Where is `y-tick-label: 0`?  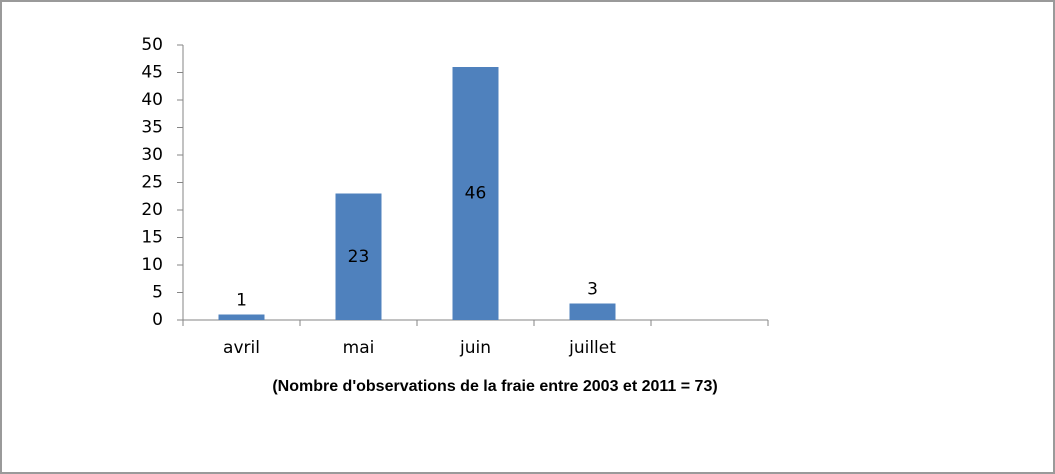
y-tick-label: 0 is located at coordinates (157, 320).